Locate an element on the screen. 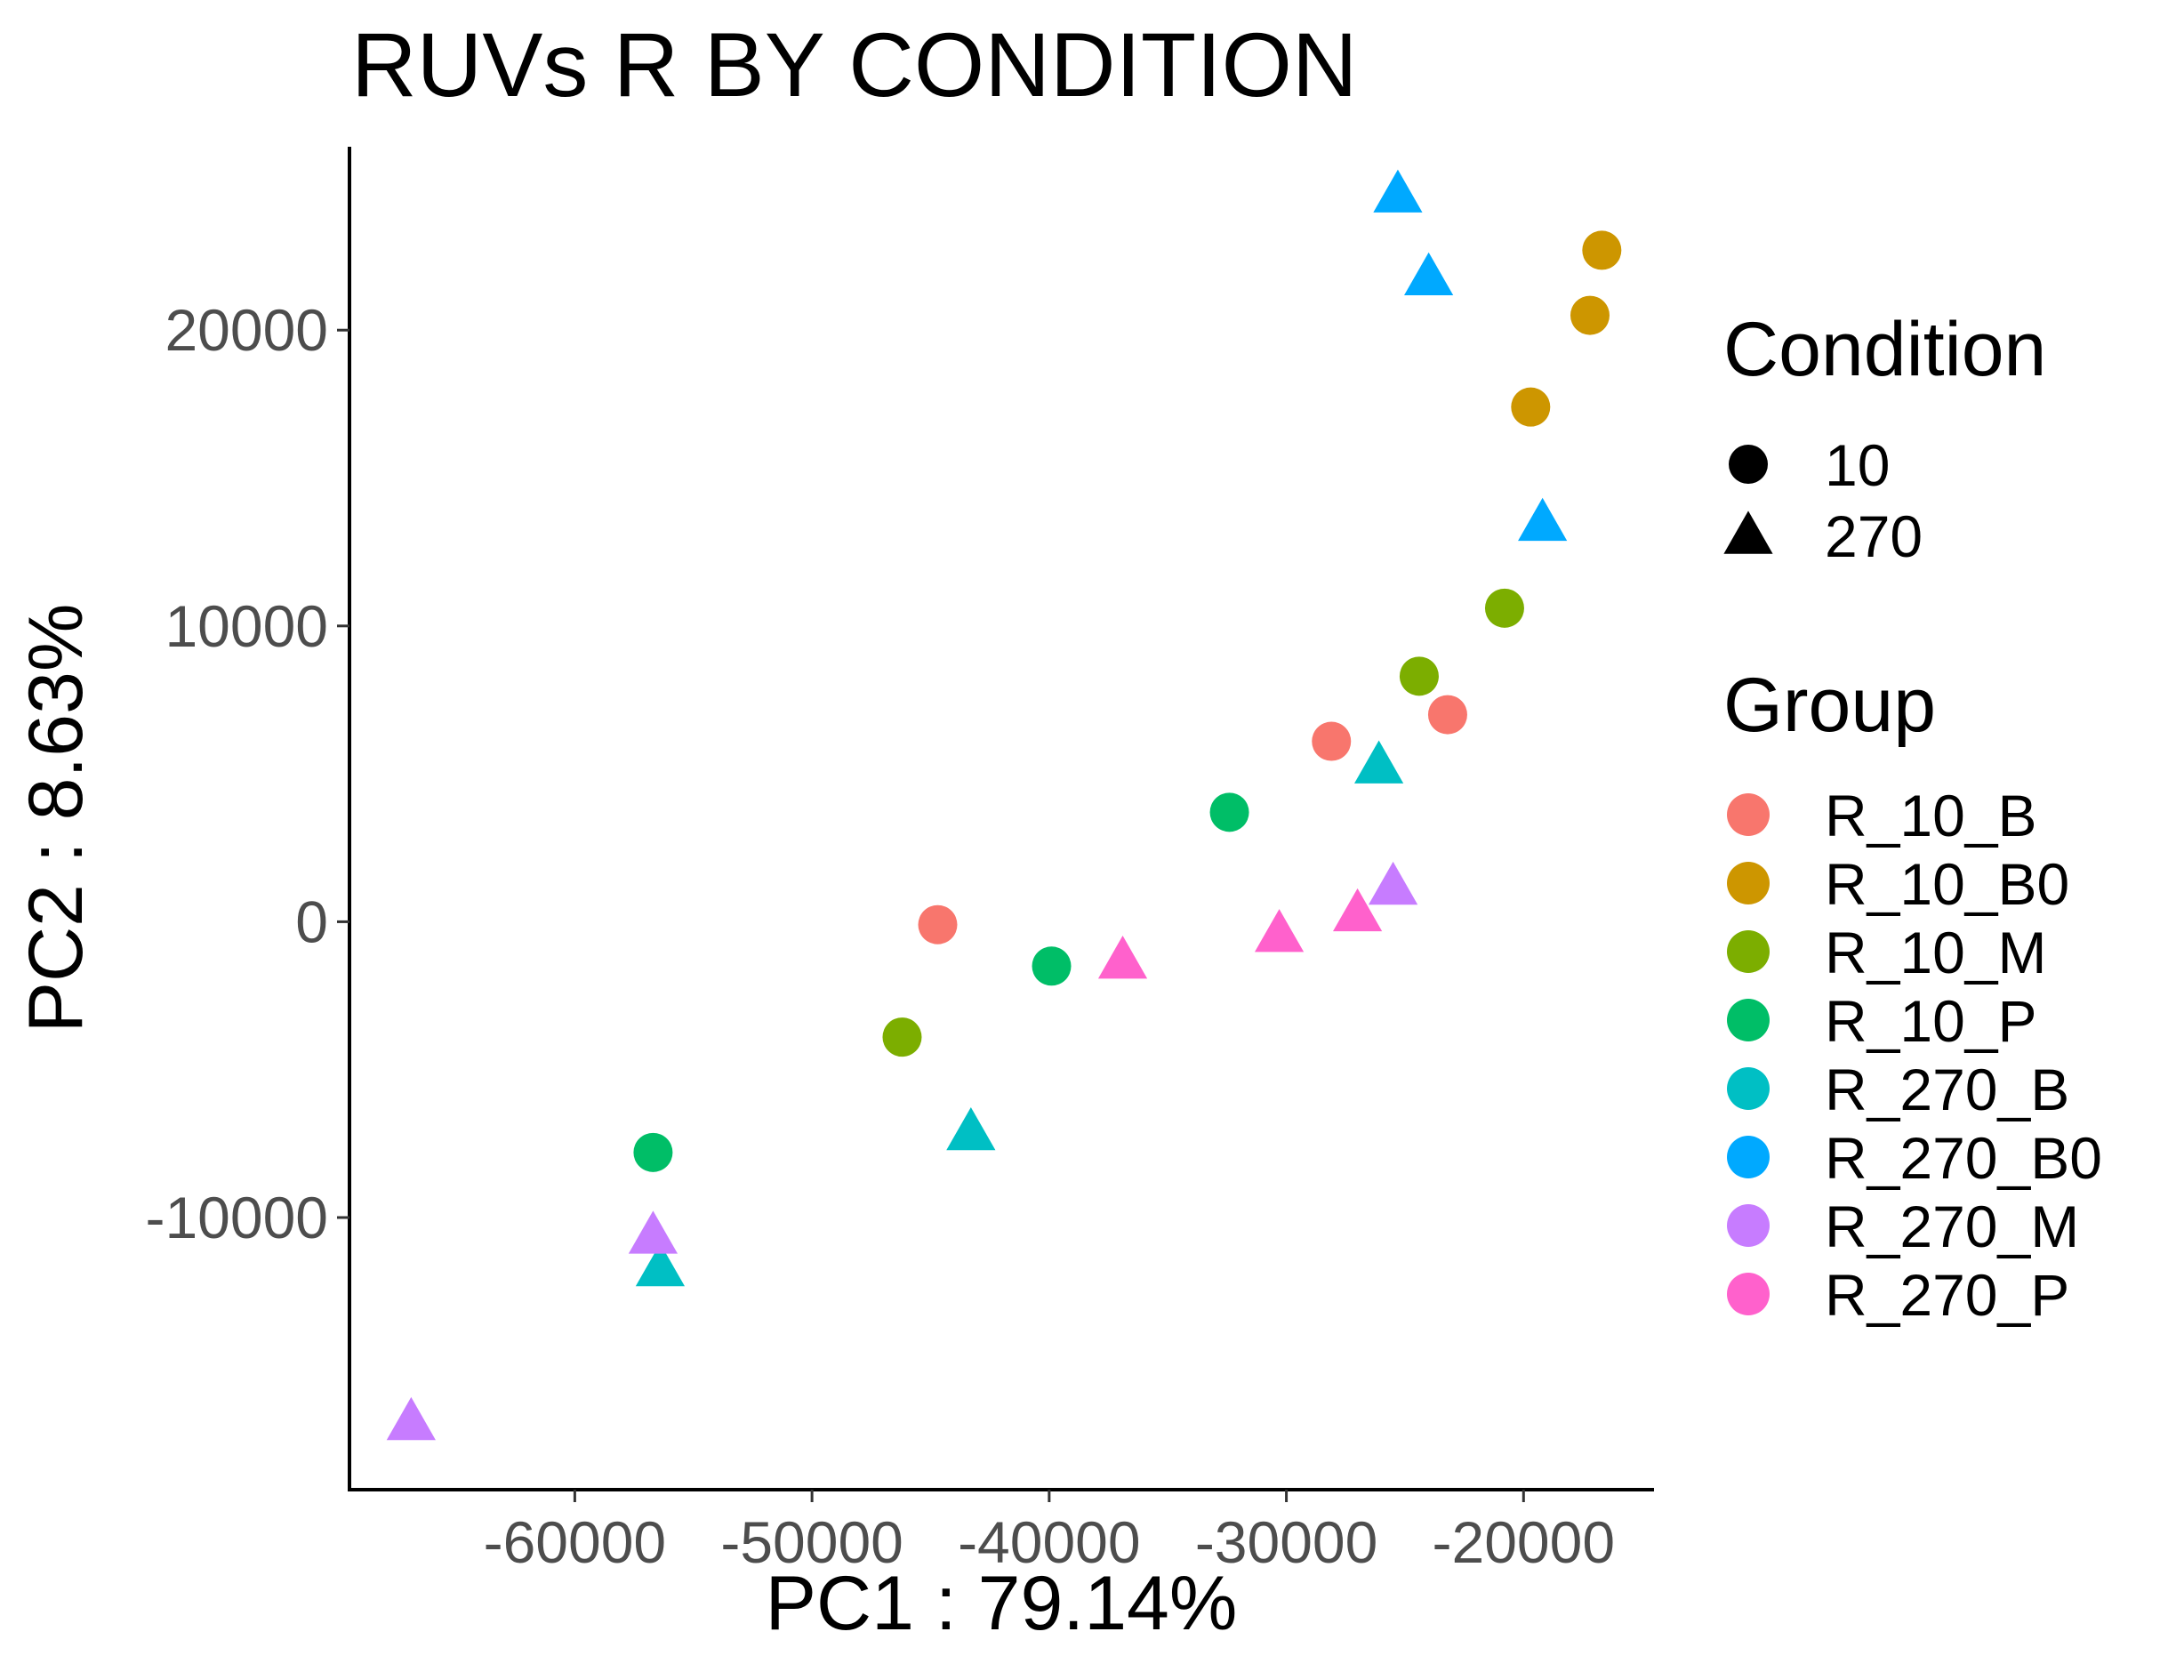 The height and width of the screenshot is (1680, 2184). y-tick-label: 0 is located at coordinates (311, 921).